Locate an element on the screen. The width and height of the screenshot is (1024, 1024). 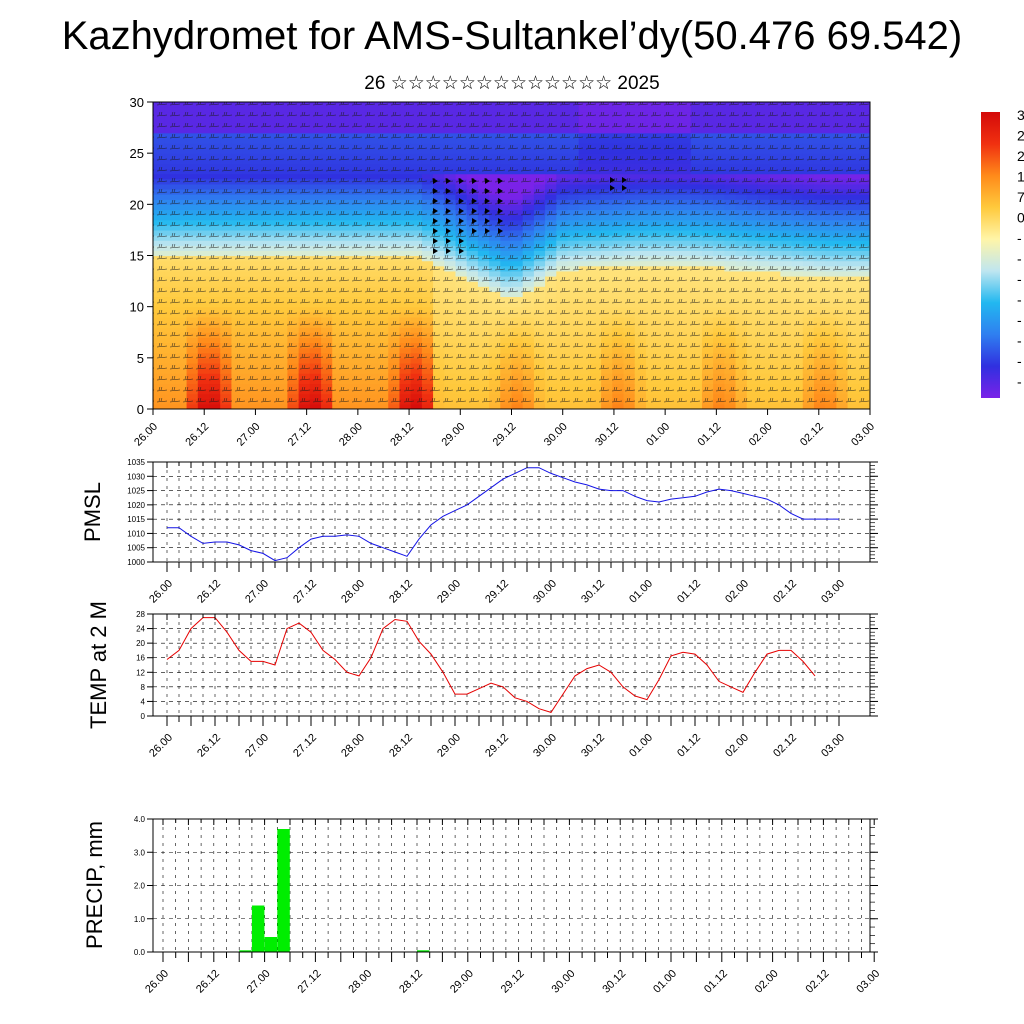
ytick-label: 1005 is located at coordinates (136, 548).